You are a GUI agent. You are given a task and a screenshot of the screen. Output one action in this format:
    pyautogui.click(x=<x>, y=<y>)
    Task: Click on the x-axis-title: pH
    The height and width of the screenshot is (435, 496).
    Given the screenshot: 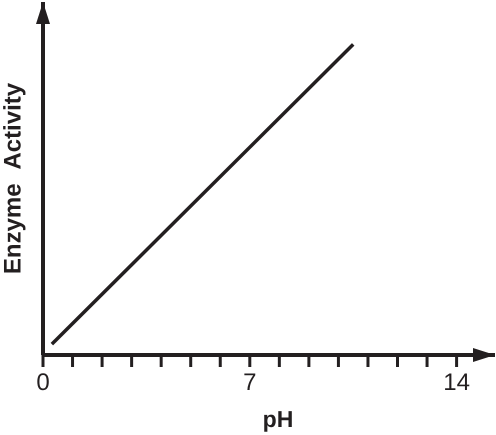 What is the action you would take?
    pyautogui.click(x=278, y=419)
    